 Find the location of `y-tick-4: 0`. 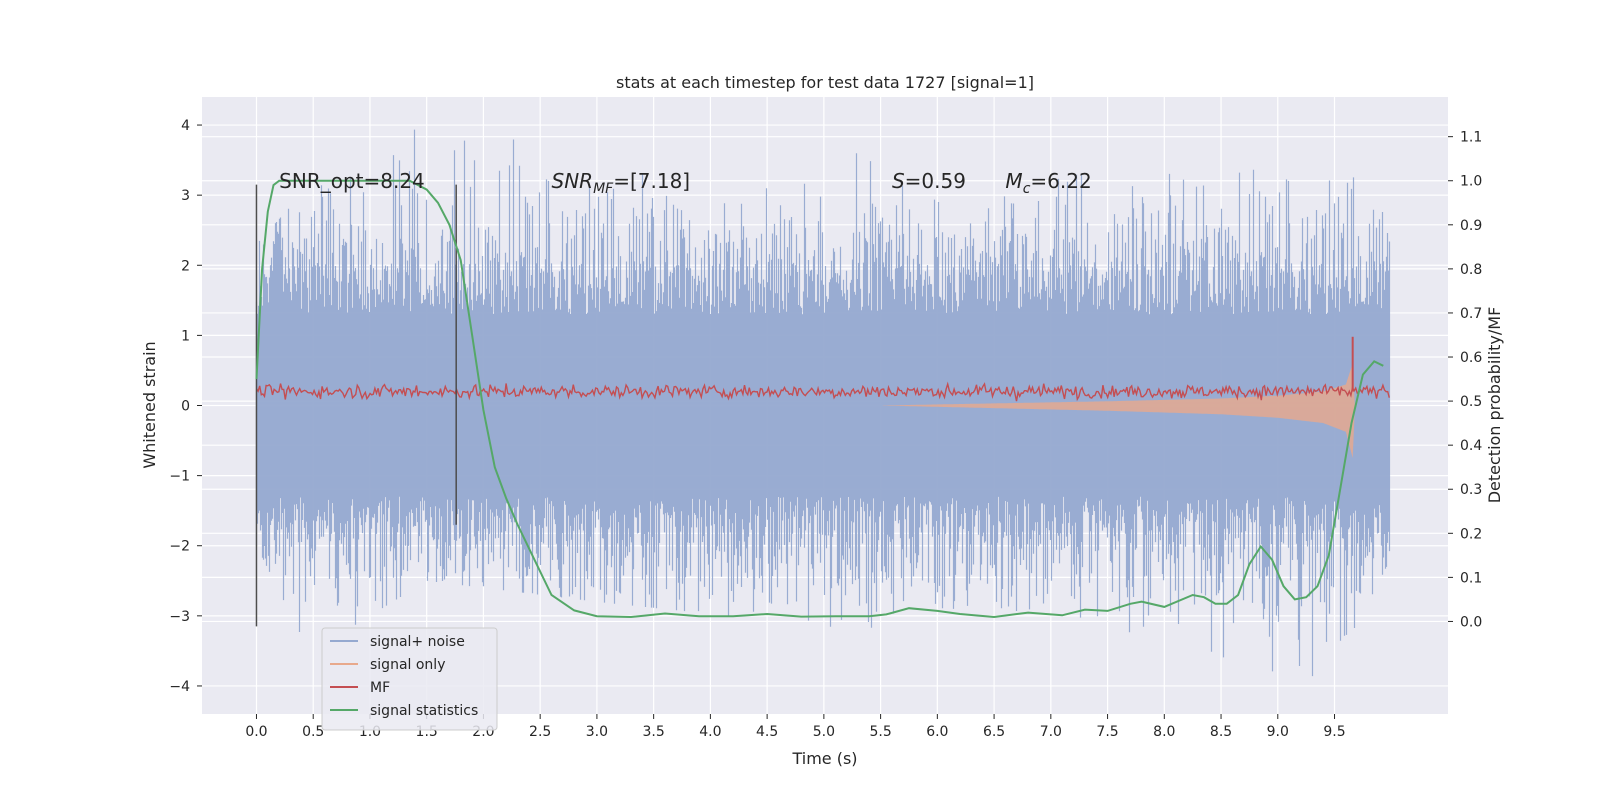

y-tick-4: 0 is located at coordinates (185, 407).